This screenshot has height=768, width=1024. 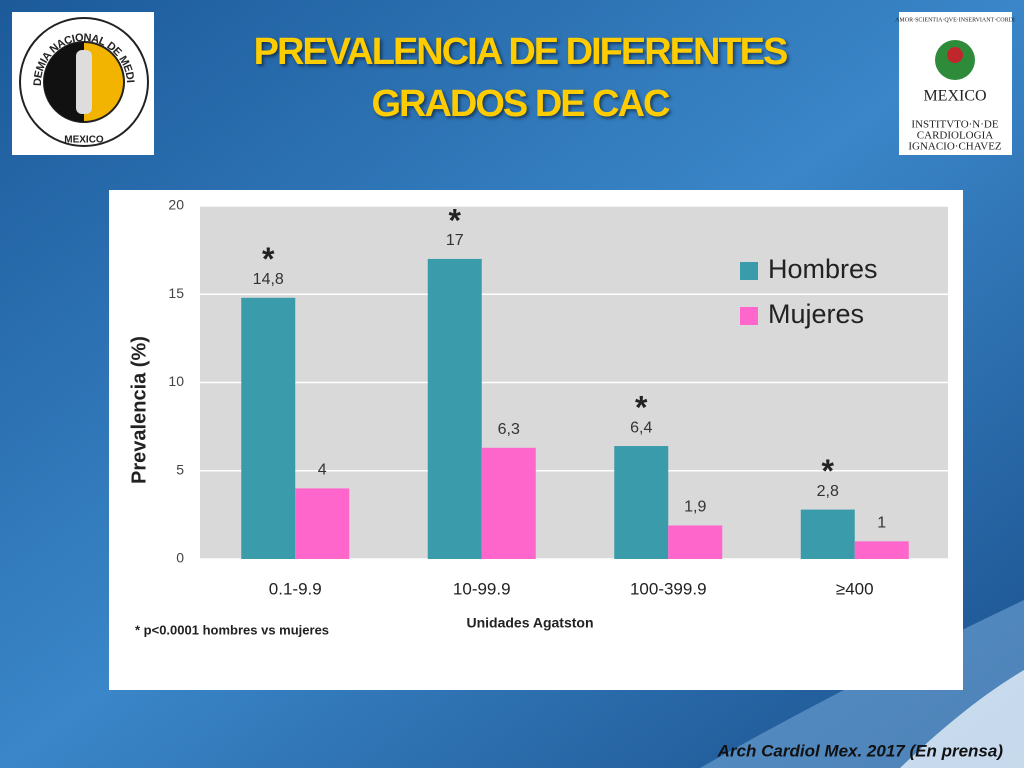 What do you see at coordinates (180, 558) in the screenshot?
I see `y-tick-label: 0` at bounding box center [180, 558].